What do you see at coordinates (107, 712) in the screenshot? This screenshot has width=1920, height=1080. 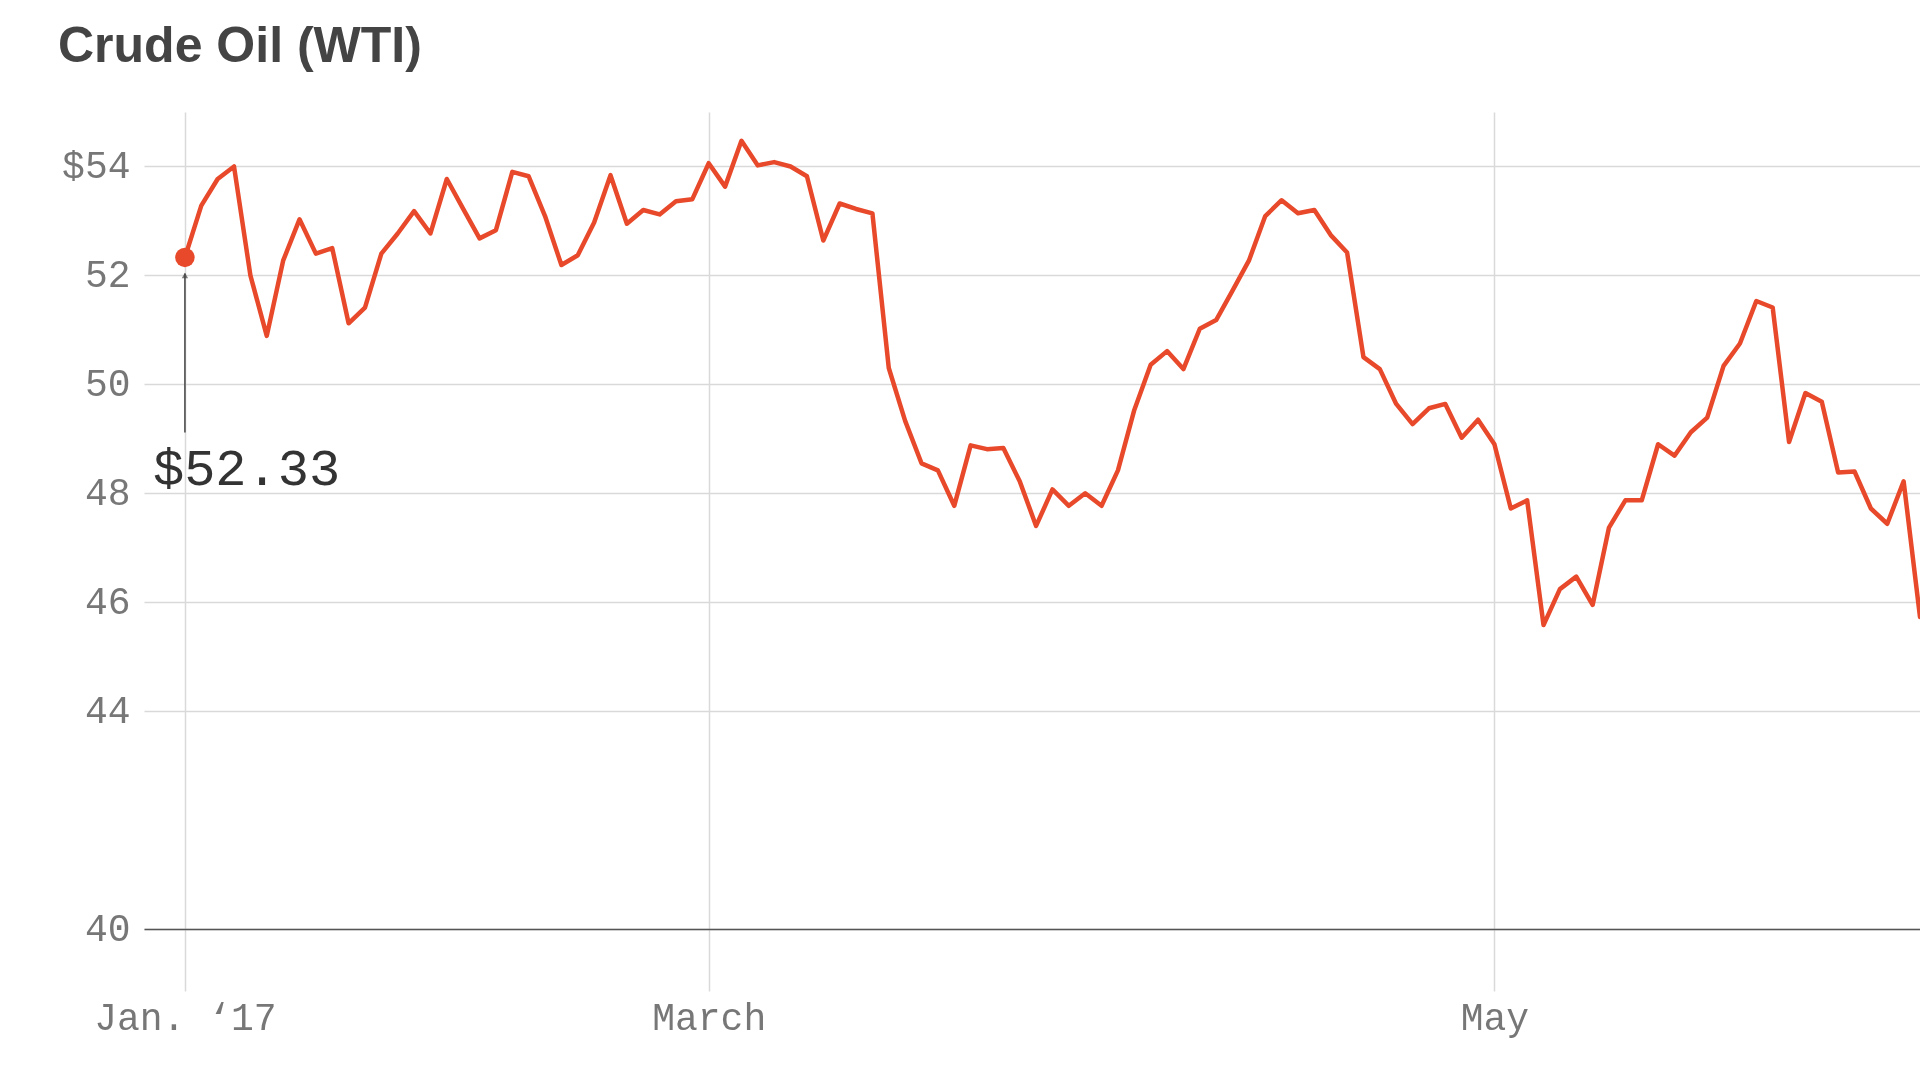 I see `y-tick-label: 44` at bounding box center [107, 712].